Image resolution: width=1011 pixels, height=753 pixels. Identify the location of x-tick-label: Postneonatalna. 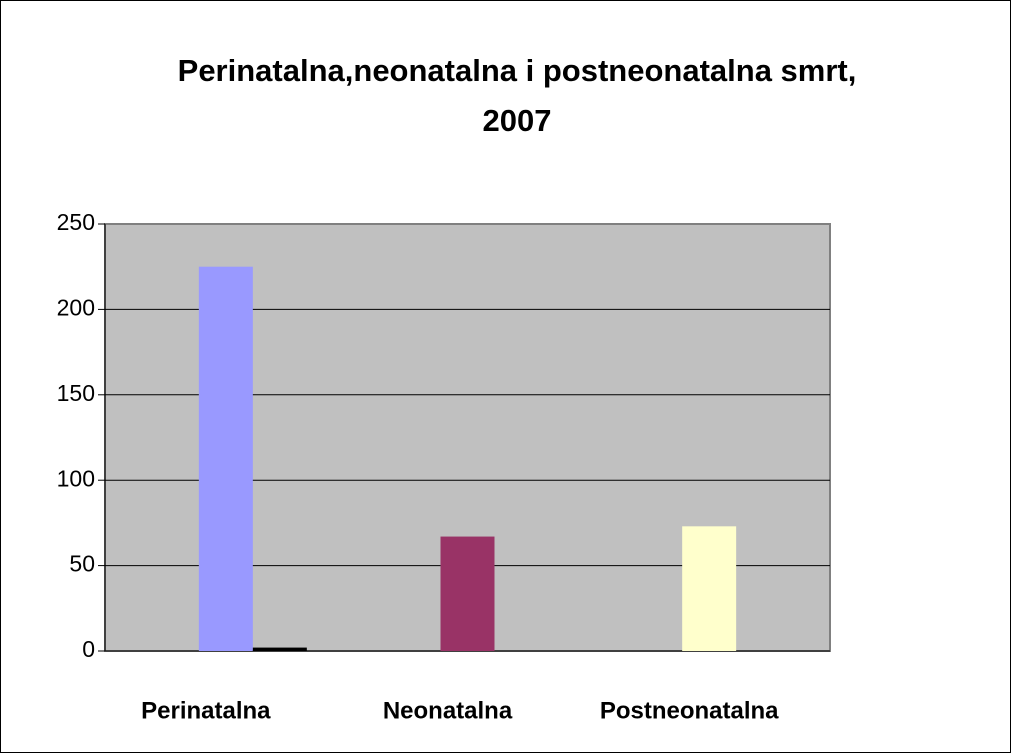
(689, 710).